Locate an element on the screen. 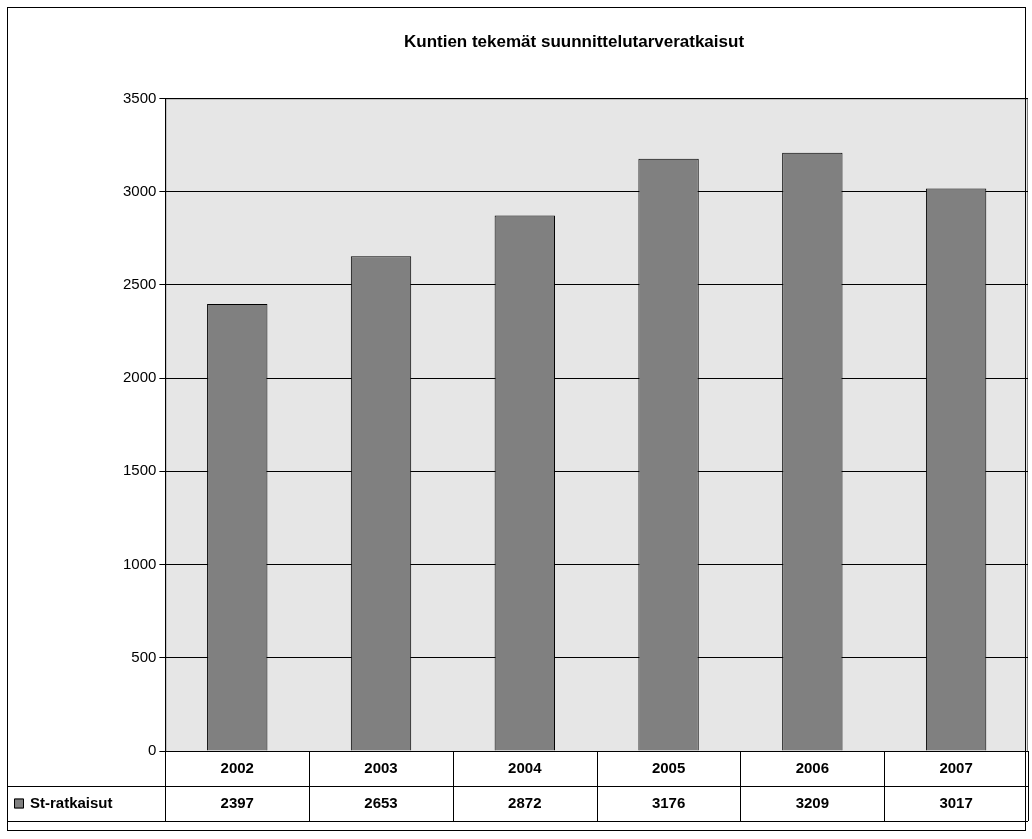 This screenshot has width=1032, height=839. data-label: 3017 is located at coordinates (956, 802).